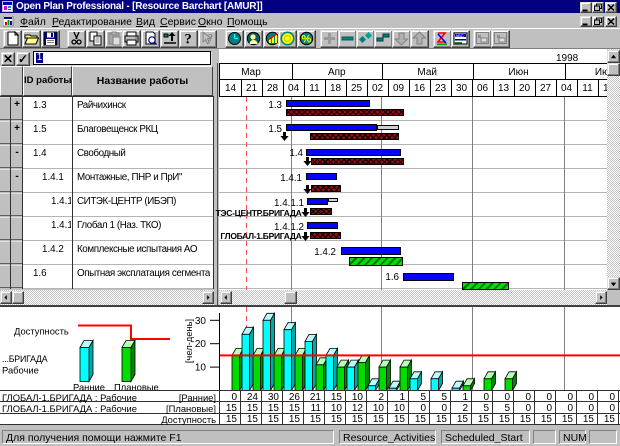  What do you see at coordinates (89, 386) in the screenshot?
I see `svg-text: Ранние` at bounding box center [89, 386].